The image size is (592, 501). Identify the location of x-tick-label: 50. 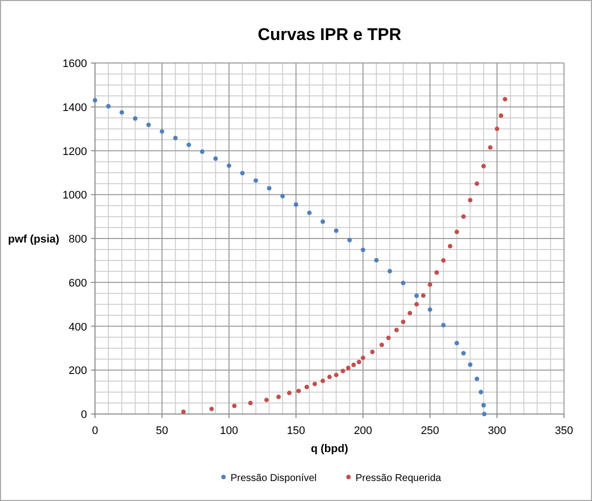
(162, 431).